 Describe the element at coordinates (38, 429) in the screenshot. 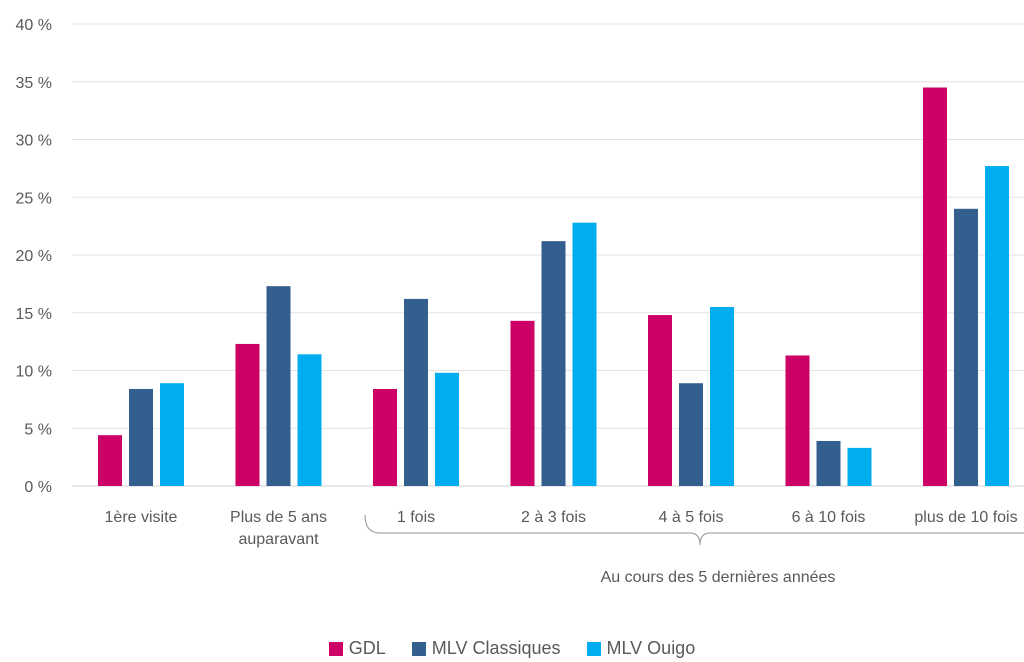

I see `y-tick-label: 5 %` at that location.